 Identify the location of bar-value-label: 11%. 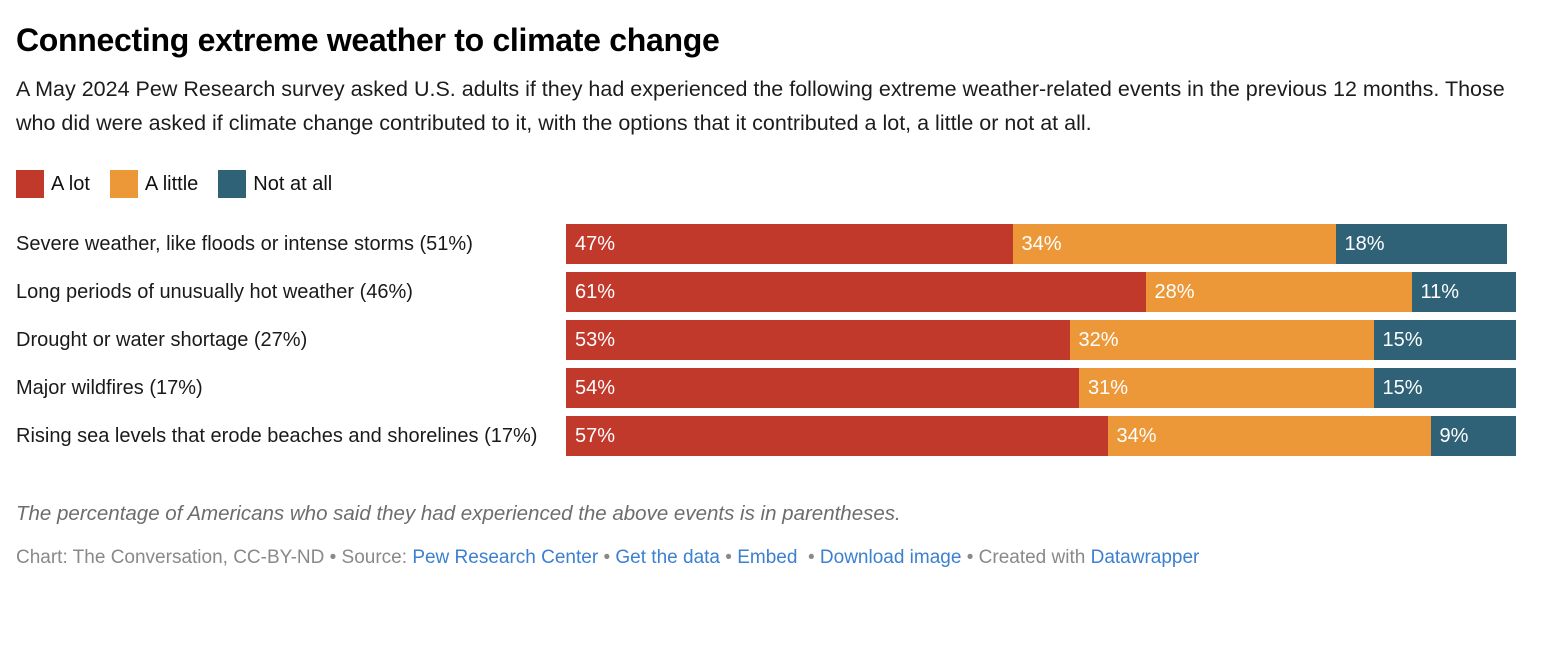
(1440, 291).